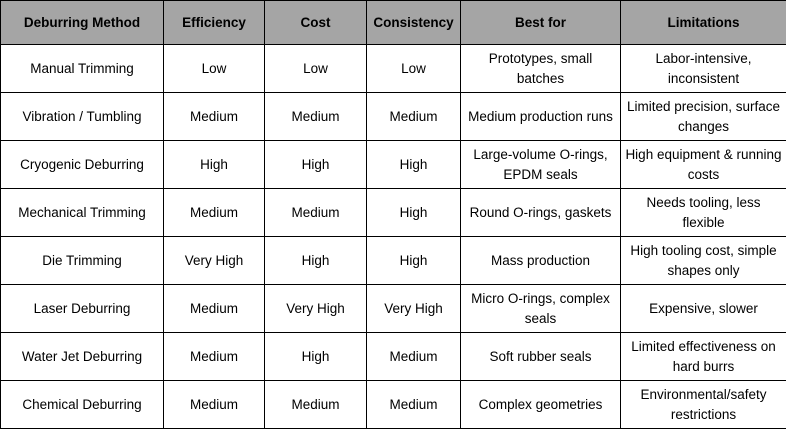 Image resolution: width=786 pixels, height=429 pixels. Describe the element at coordinates (703, 308) in the screenshot. I see `cell-limitations: Expensive, slower` at that location.